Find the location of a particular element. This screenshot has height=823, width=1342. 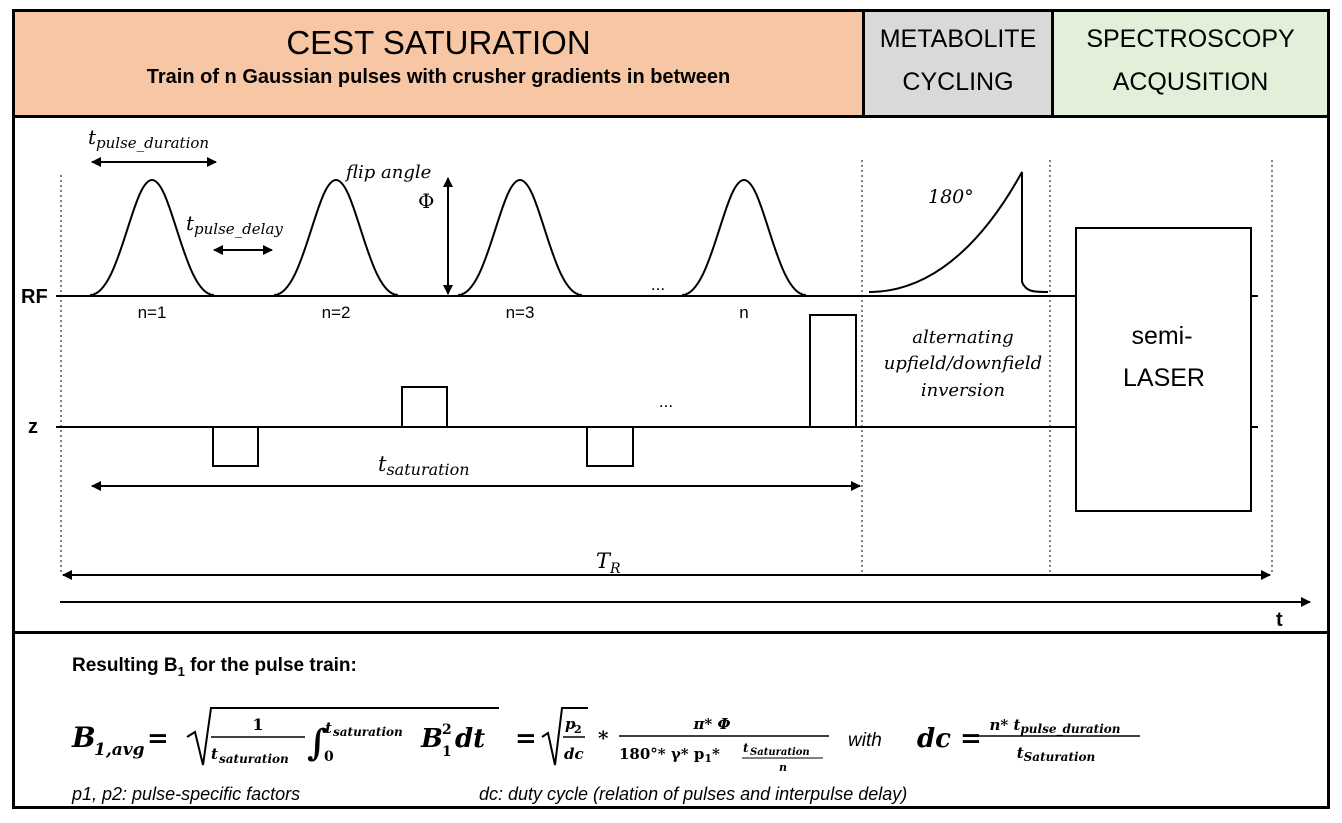

svg-text: n* tpulse_duration is located at coordinates (1054, 726).